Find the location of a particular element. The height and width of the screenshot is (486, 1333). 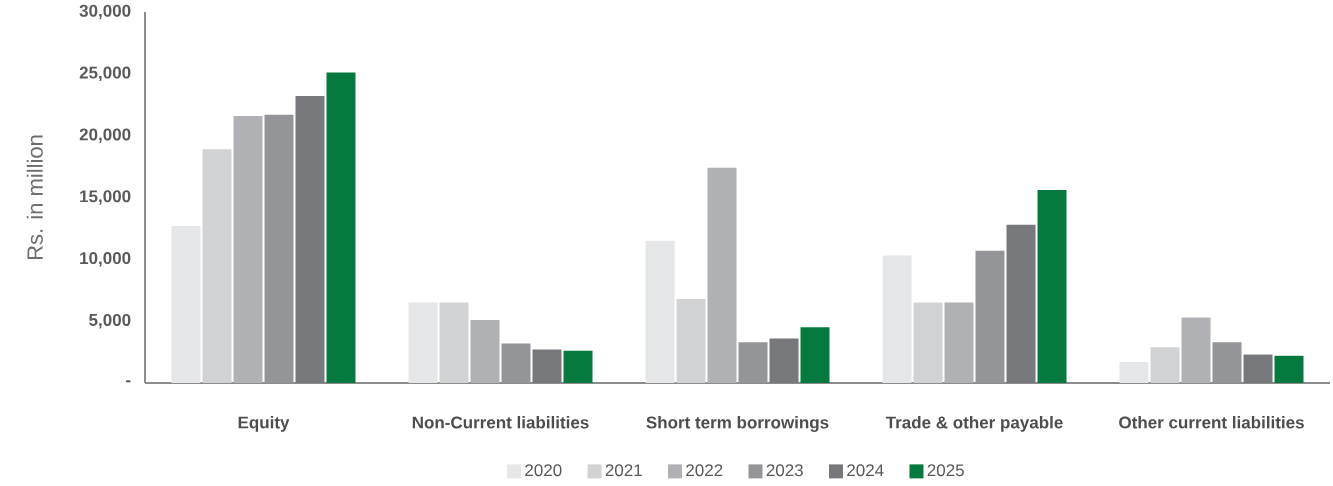

x-tick-label: Trade & other payable is located at coordinates (974, 424).